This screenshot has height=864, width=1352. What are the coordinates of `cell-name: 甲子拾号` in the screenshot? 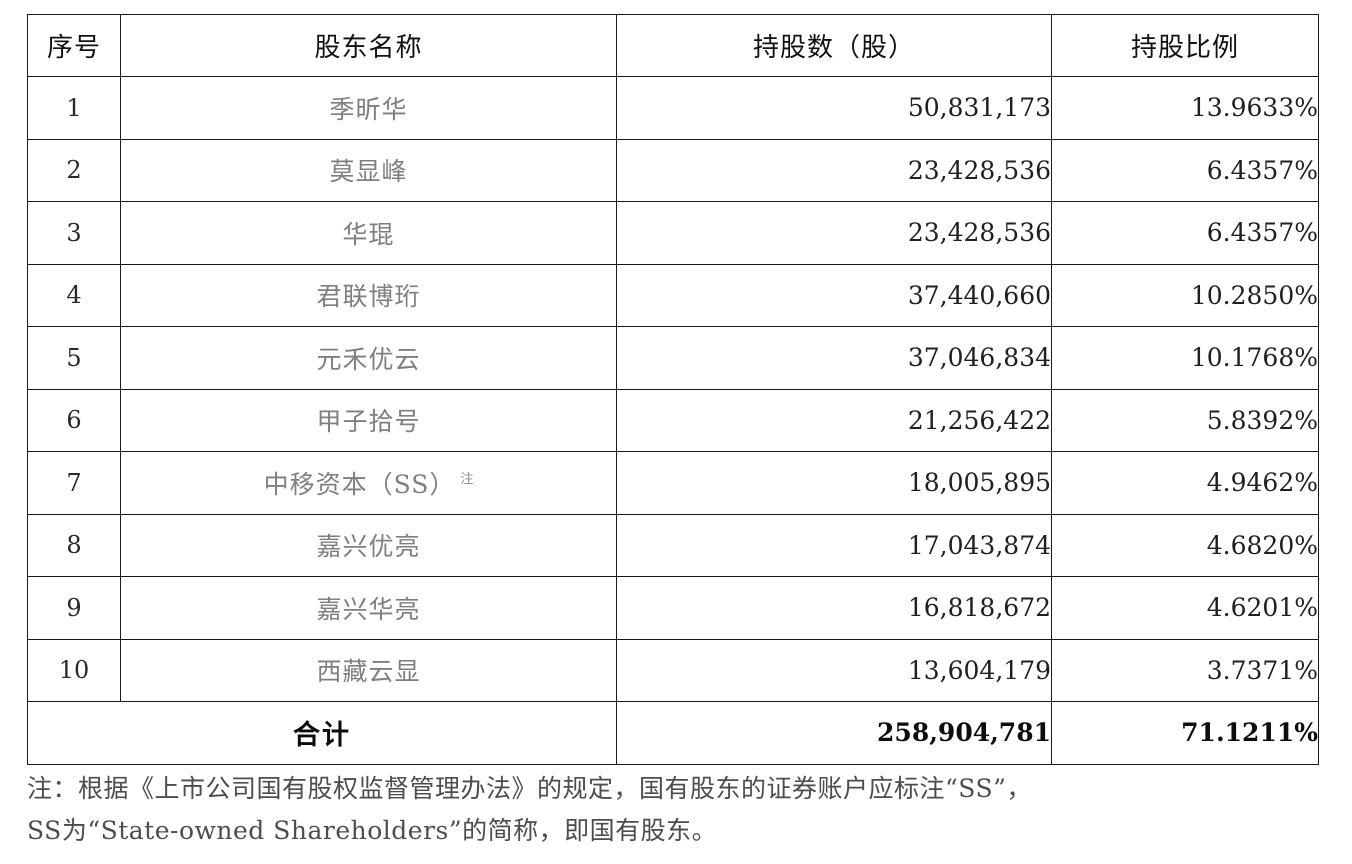 It's located at (368, 420).